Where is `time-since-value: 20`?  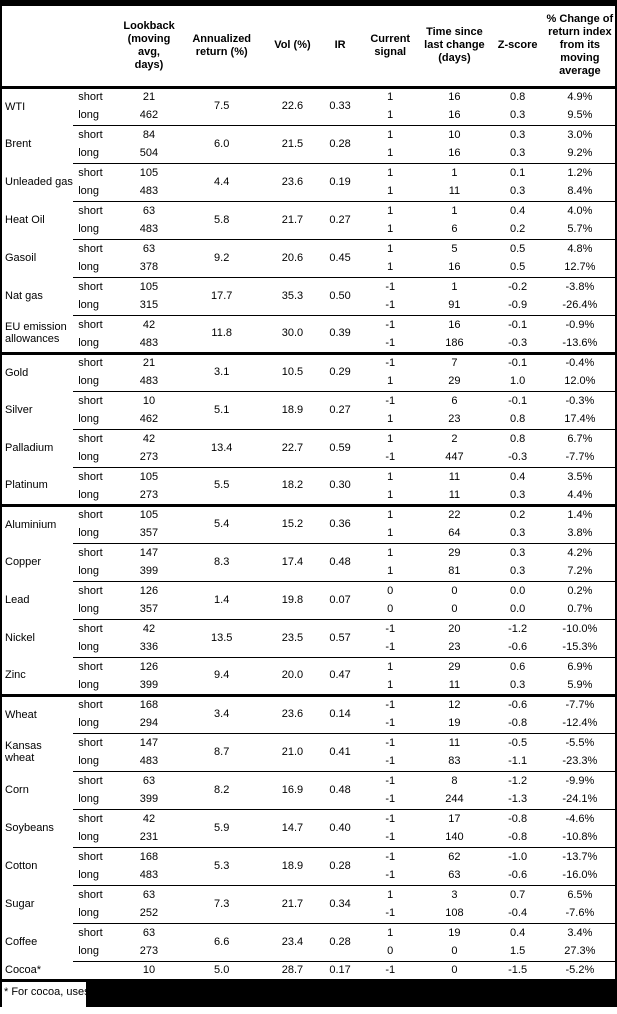 time-since-value: 20 is located at coordinates (454, 628).